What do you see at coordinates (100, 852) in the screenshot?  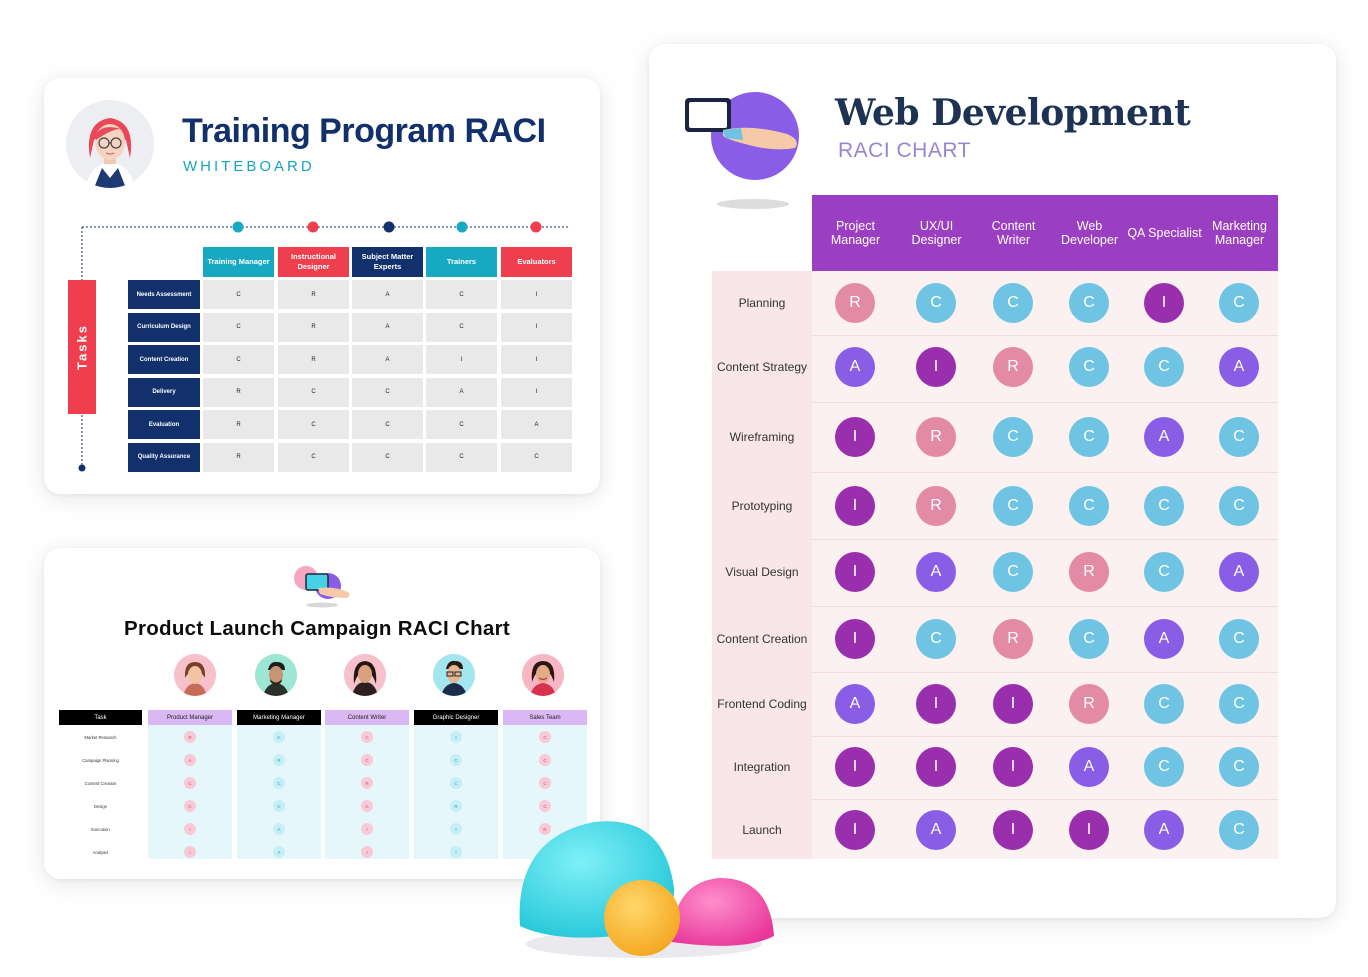 I see `task-label: Analysis` at bounding box center [100, 852].